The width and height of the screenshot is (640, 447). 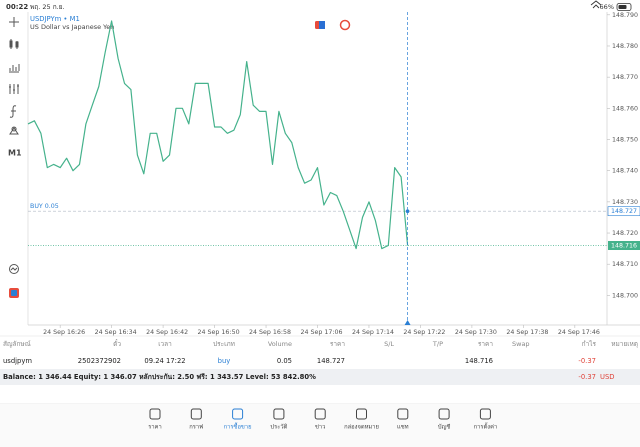 What do you see at coordinates (625, 140) in the screenshot?
I see `y-tick-label: 148.750` at bounding box center [625, 140].